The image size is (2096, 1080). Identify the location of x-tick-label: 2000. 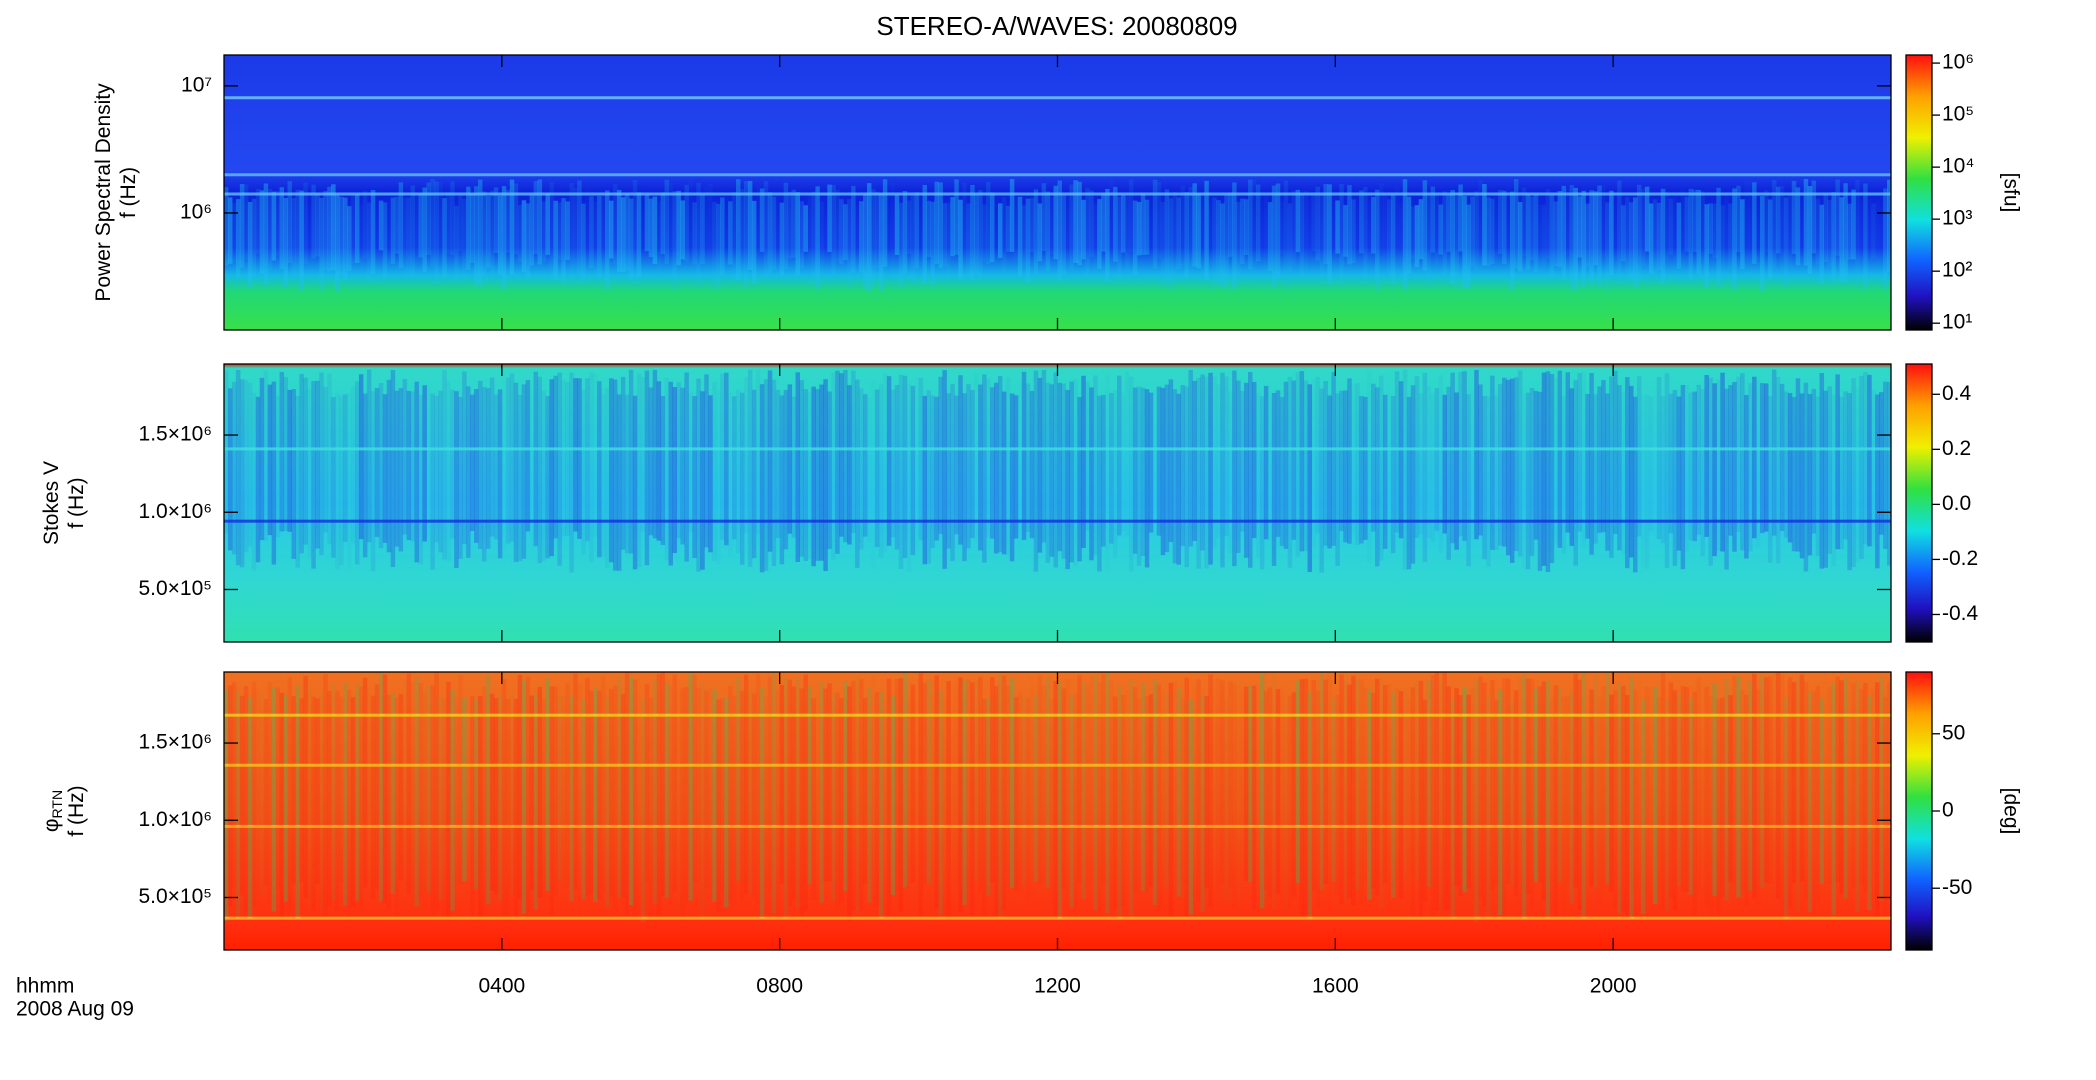
(1613, 986).